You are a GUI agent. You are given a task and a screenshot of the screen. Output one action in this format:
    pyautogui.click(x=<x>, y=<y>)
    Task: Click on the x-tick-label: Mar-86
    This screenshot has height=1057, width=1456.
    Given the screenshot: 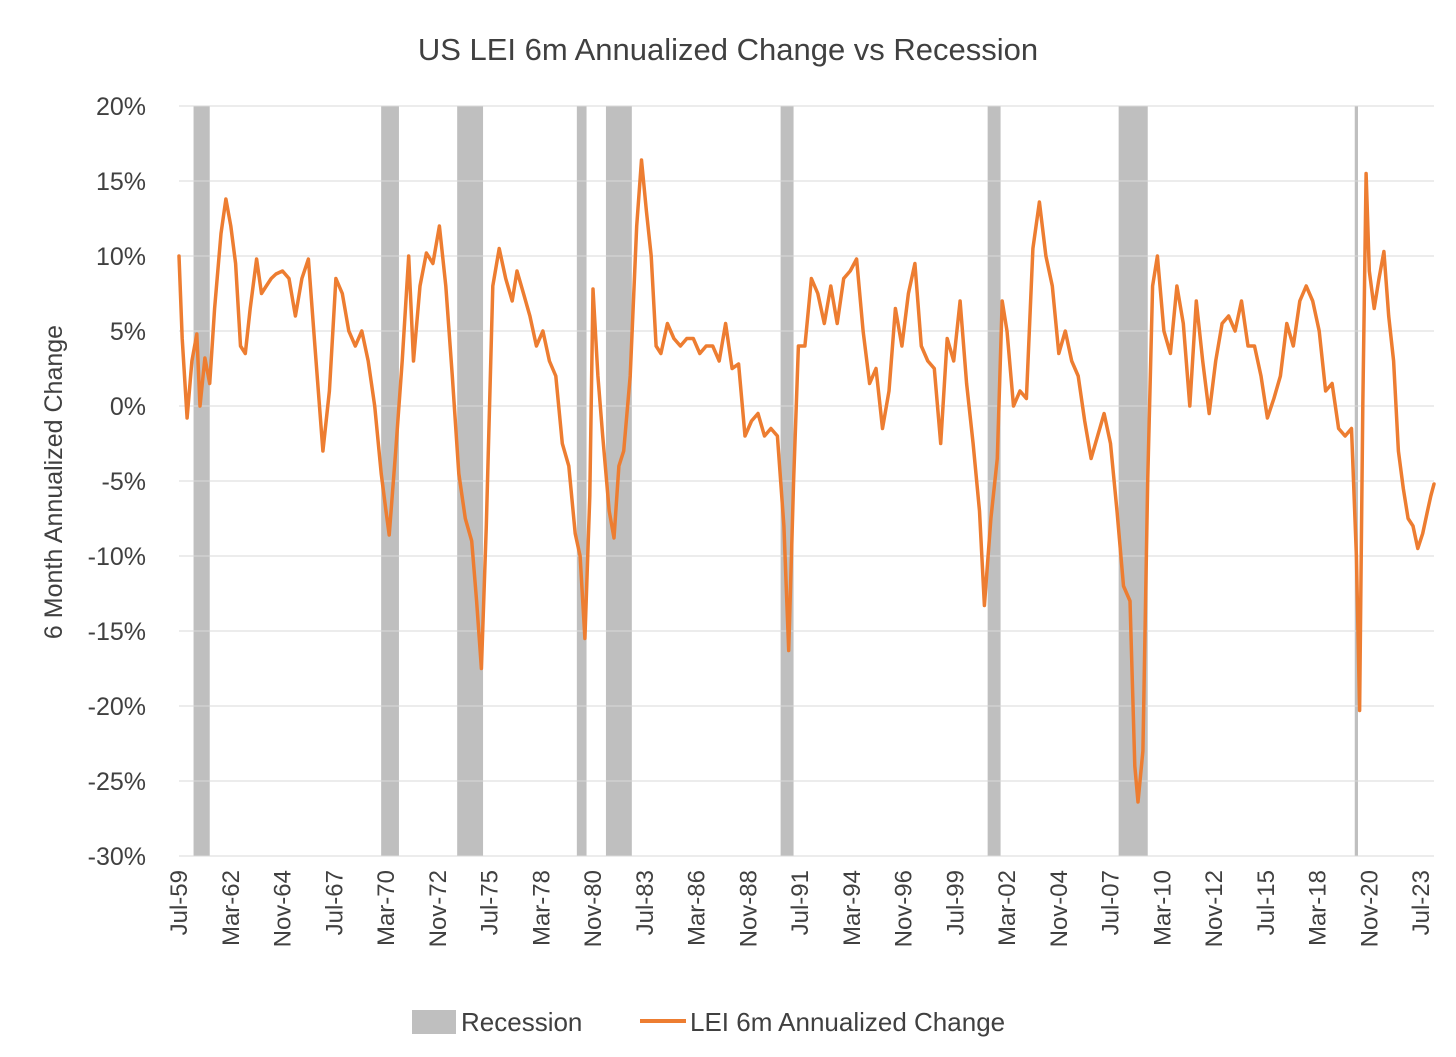 What is the action you would take?
    pyautogui.click(x=697, y=908)
    